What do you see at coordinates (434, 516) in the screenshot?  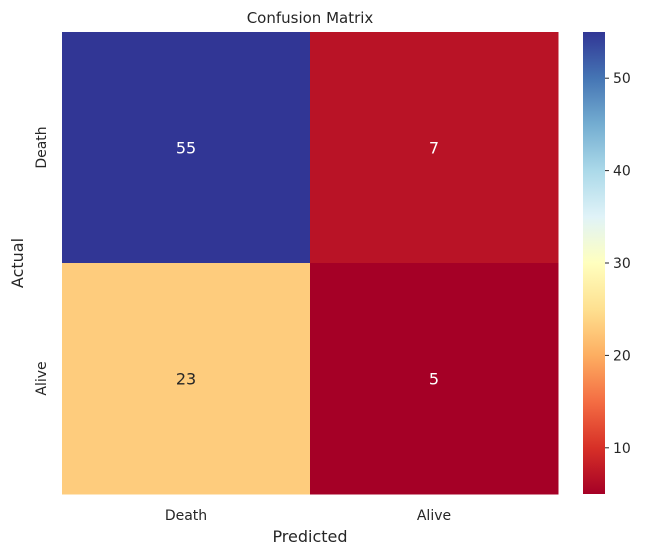 I see `x-tick-label: Alive` at bounding box center [434, 516].